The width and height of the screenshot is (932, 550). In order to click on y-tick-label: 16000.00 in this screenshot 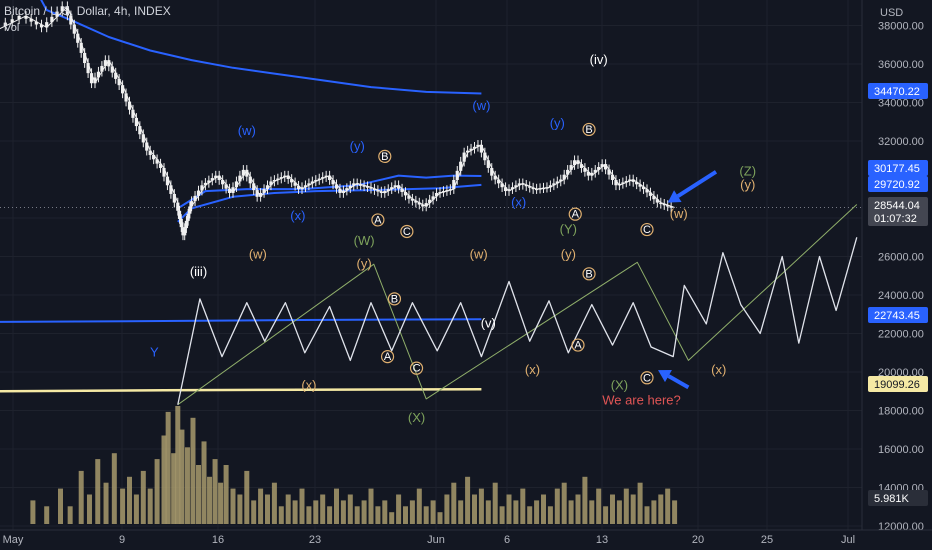, I will do `click(901, 450)`.